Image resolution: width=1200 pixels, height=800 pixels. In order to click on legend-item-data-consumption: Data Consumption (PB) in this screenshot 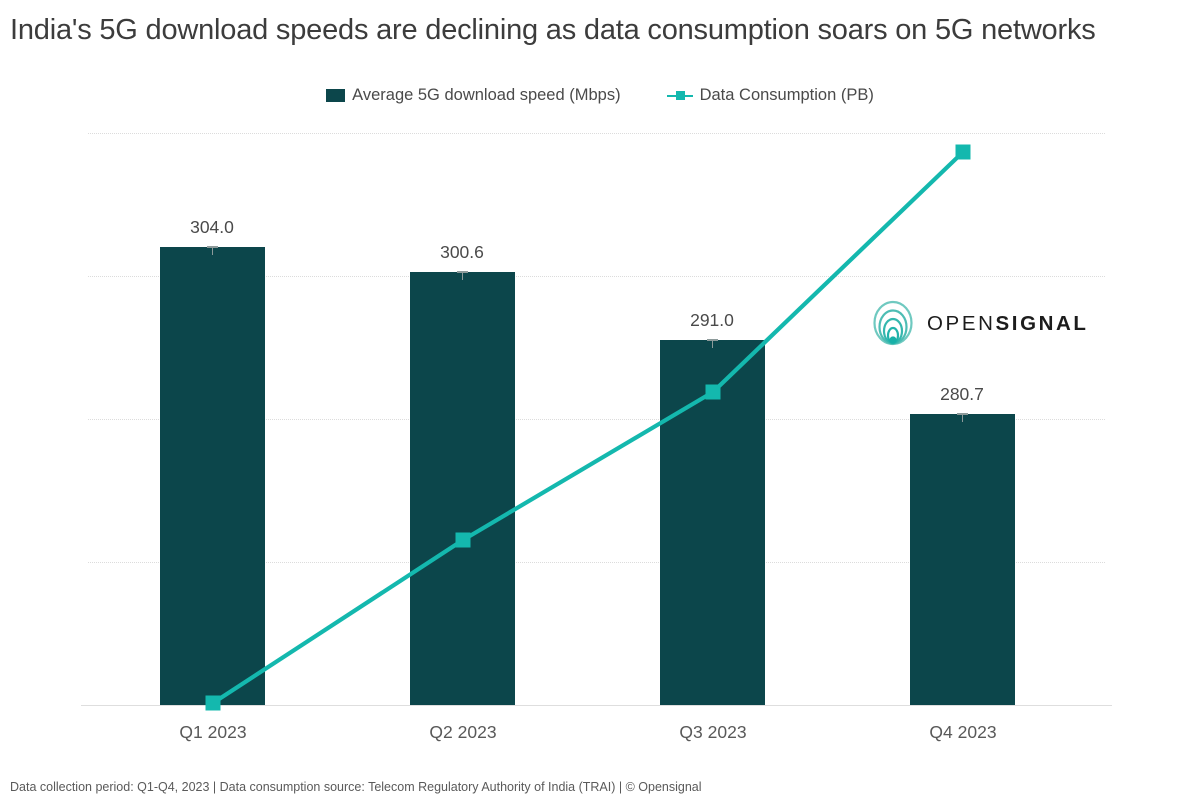, I will do `click(770, 95)`.